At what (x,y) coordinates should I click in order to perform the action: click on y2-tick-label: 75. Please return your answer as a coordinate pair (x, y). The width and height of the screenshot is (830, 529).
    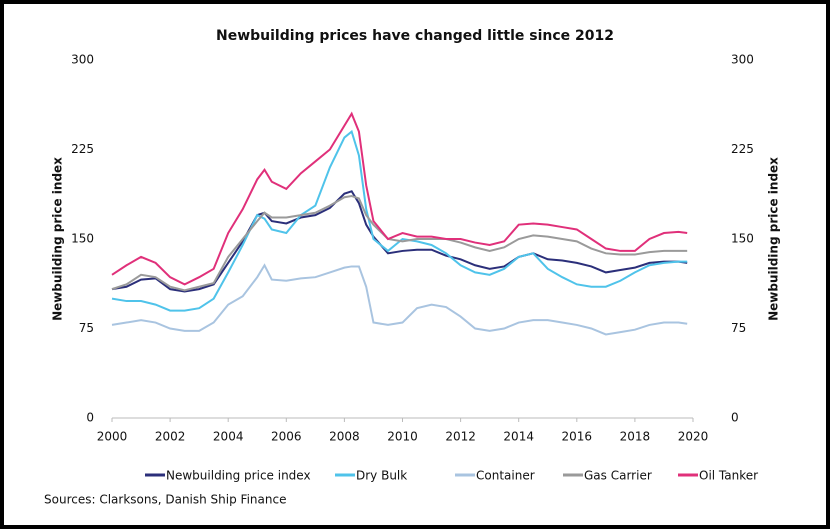
    Looking at the image, I should click on (738, 328).